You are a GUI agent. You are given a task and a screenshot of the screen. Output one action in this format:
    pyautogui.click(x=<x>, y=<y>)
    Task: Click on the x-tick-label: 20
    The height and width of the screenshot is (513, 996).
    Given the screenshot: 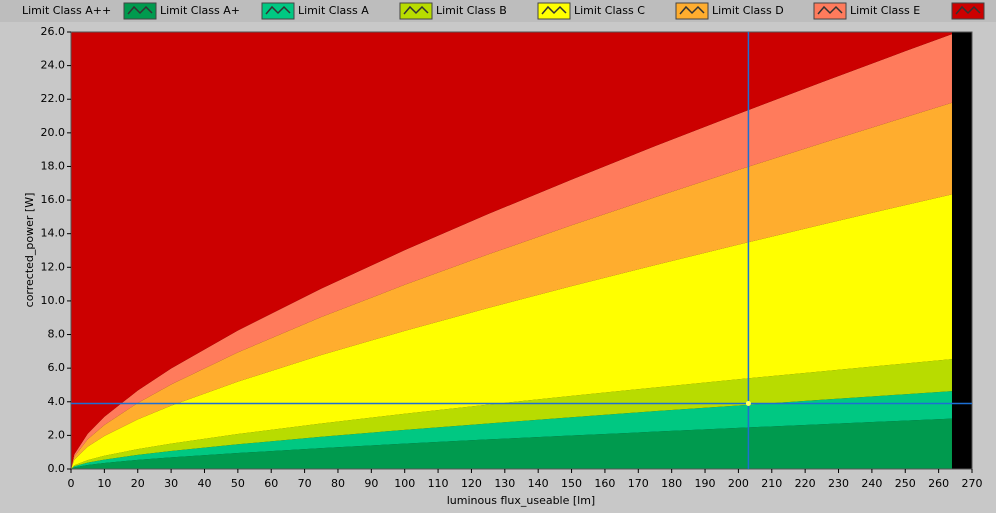 What is the action you would take?
    pyautogui.click(x=138, y=483)
    